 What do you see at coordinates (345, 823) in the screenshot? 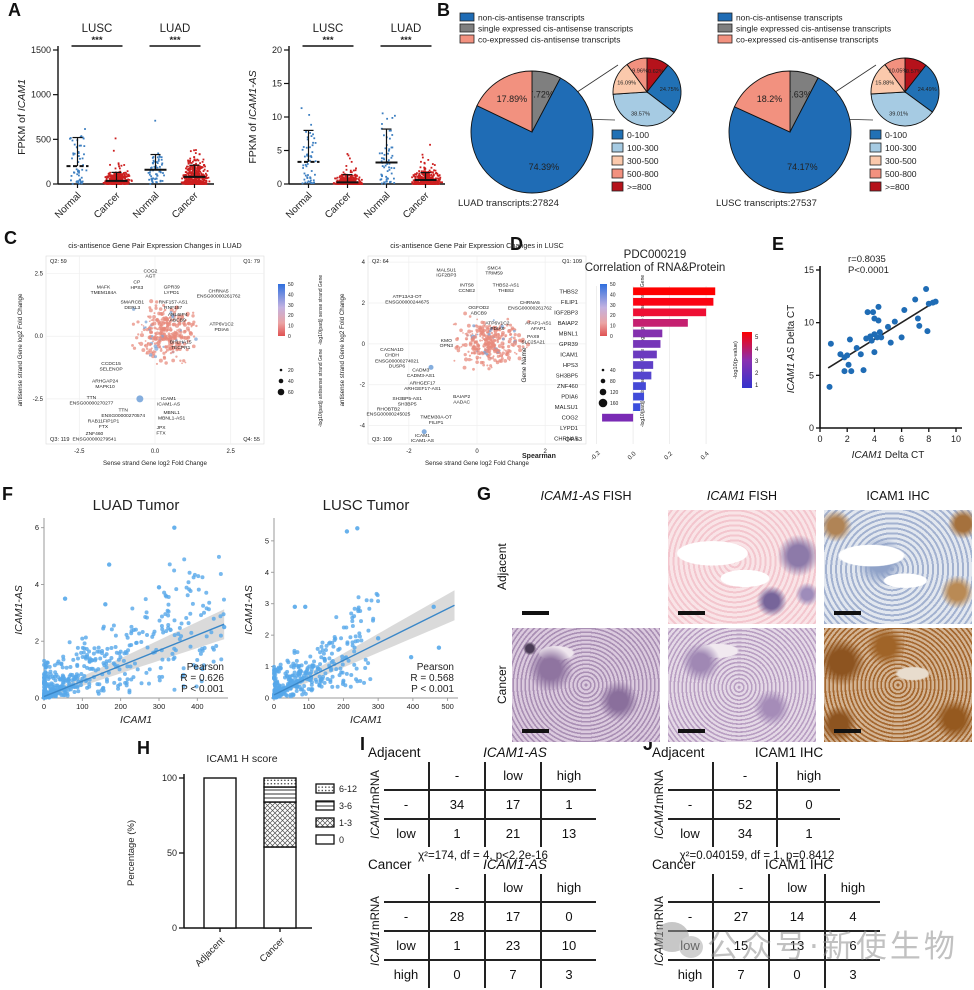
I see `svg-text: 1-3` at bounding box center [345, 823].